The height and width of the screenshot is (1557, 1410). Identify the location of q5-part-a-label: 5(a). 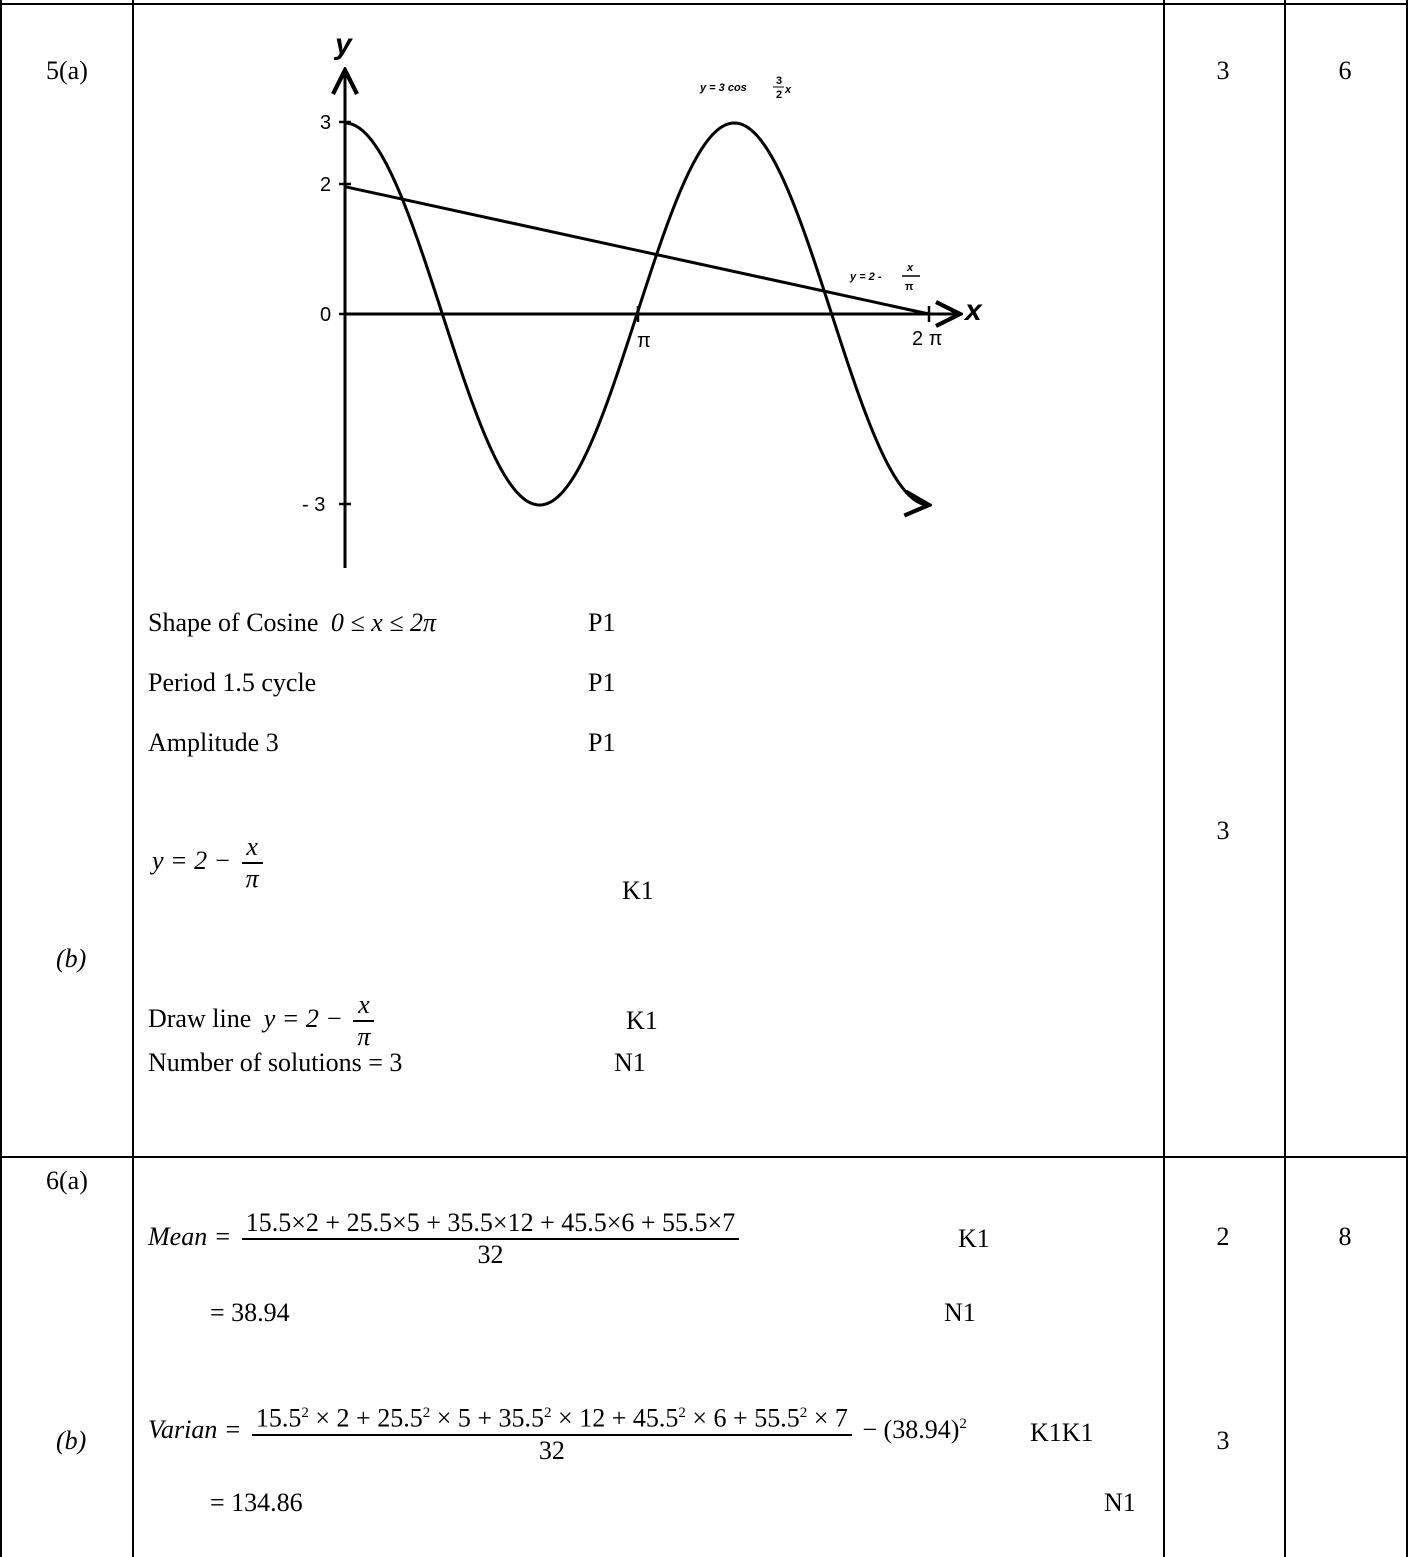
(67, 70).